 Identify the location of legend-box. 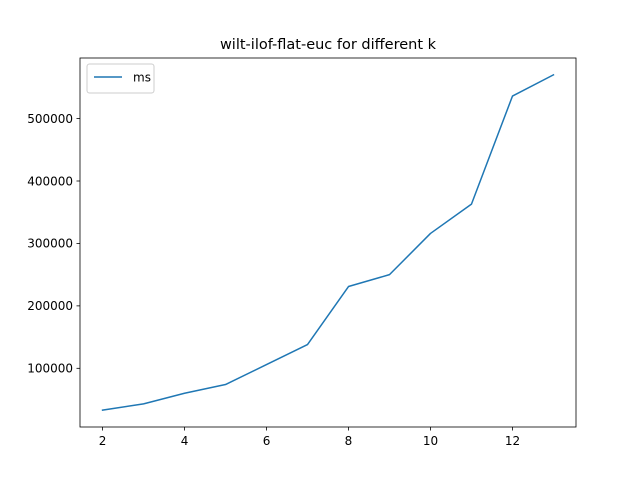
(120, 78).